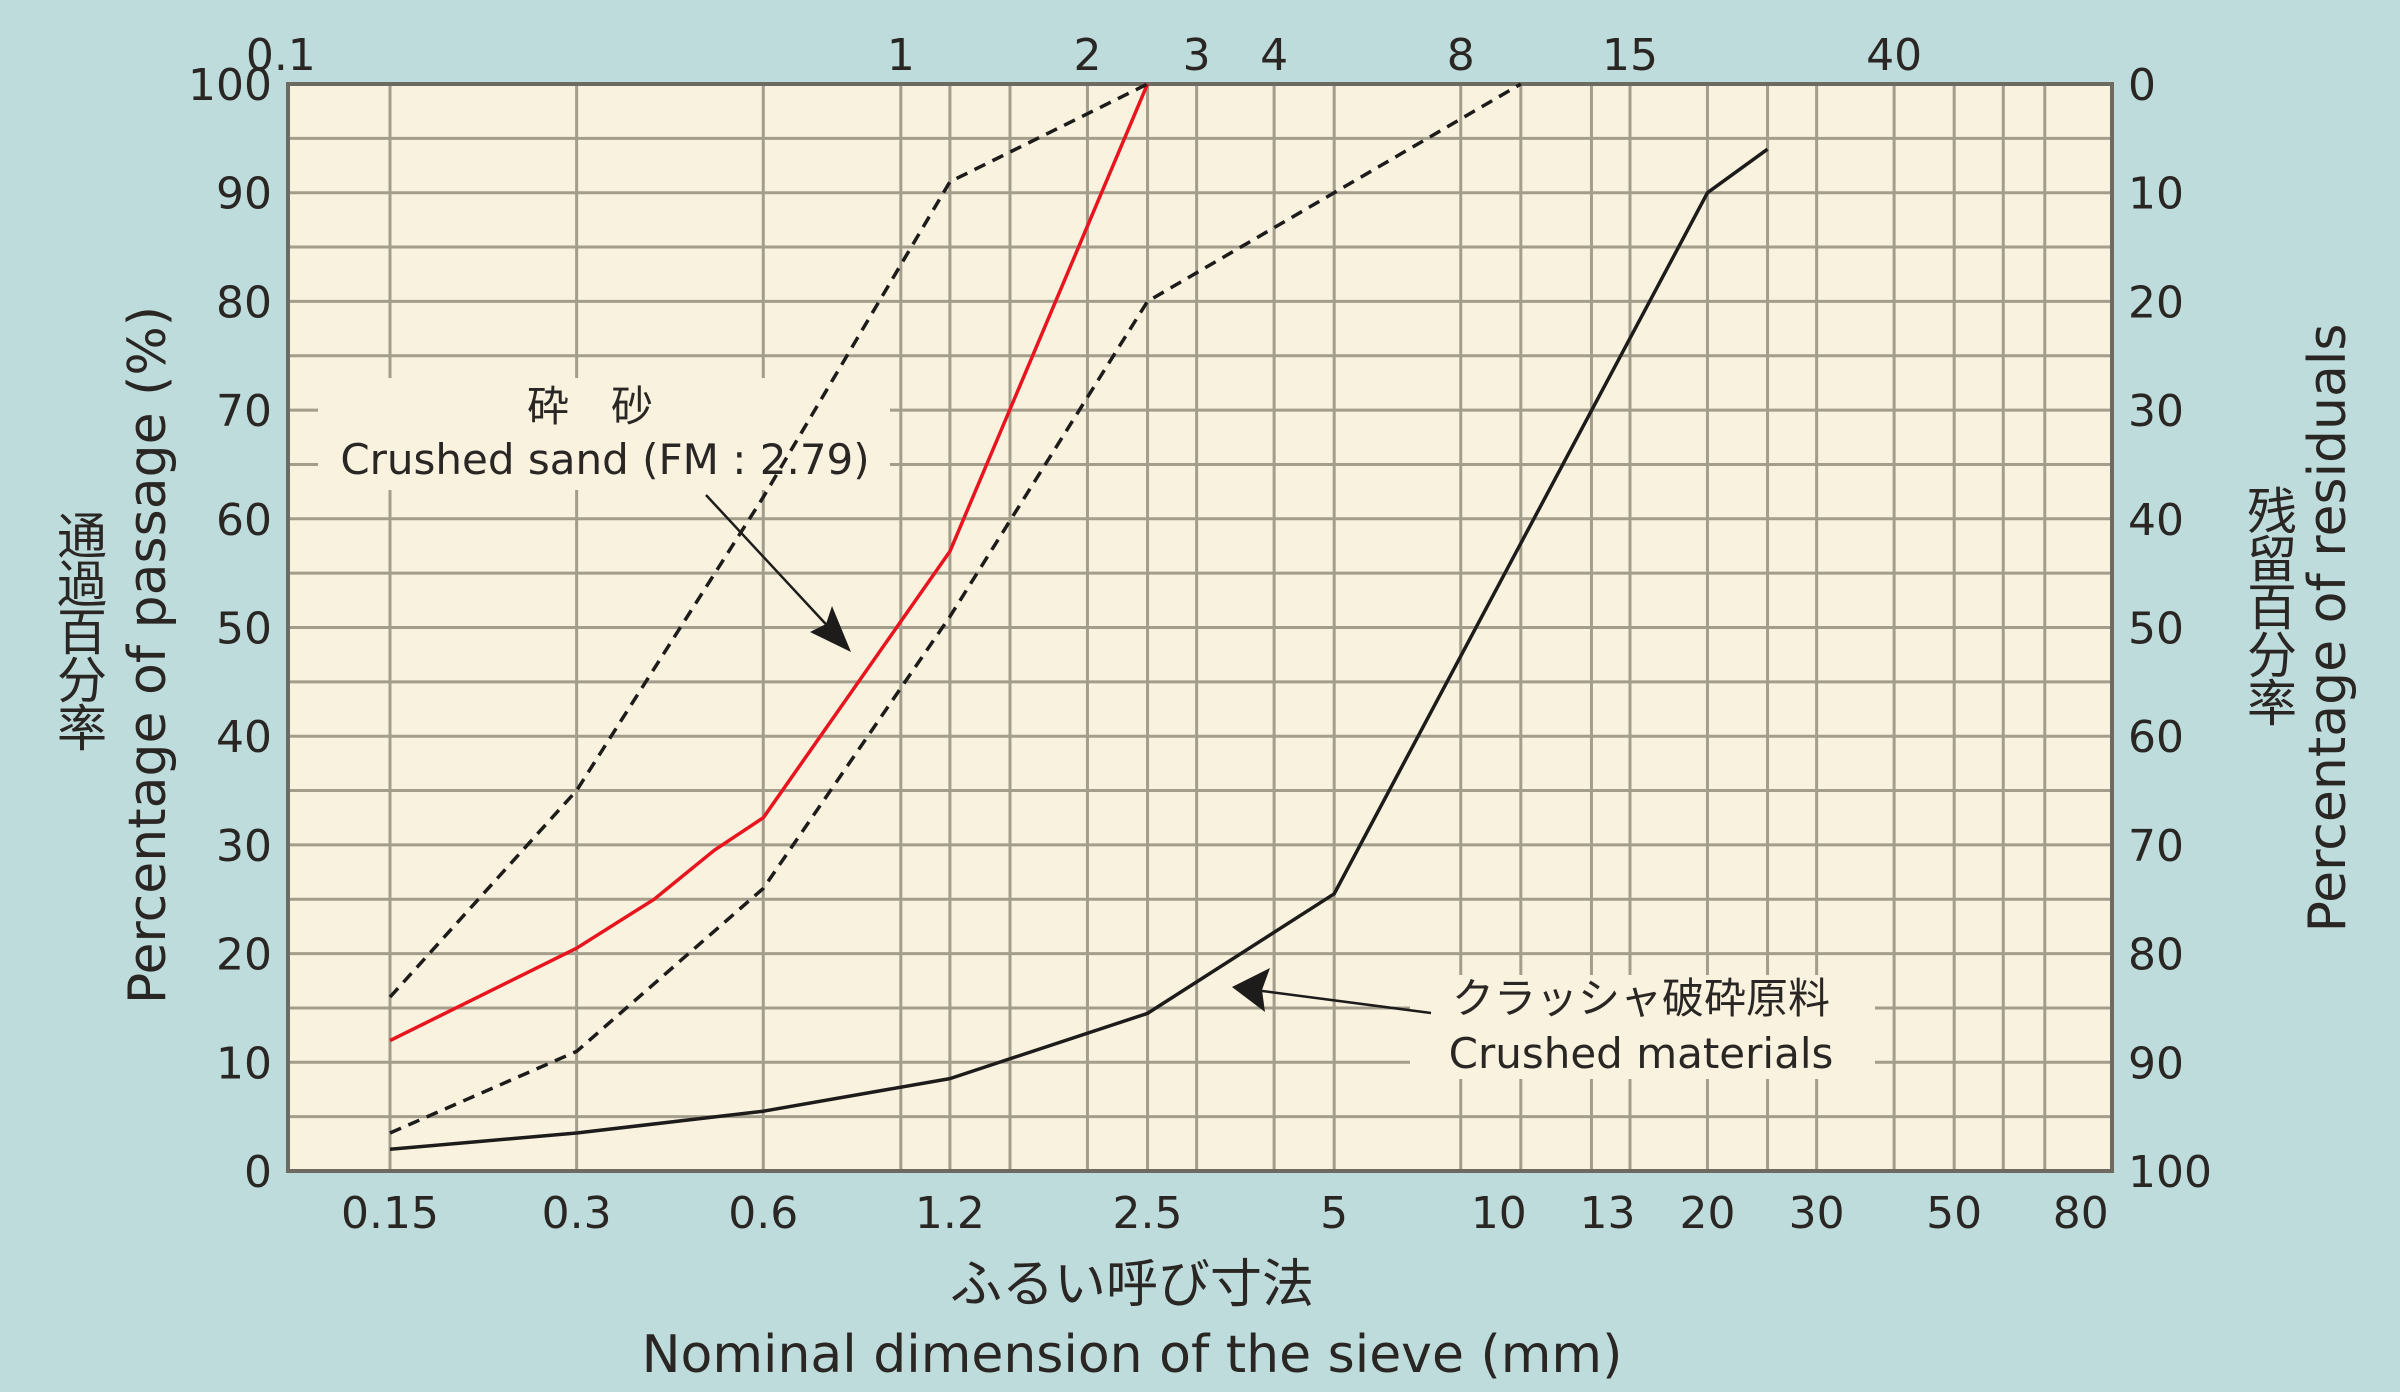  What do you see at coordinates (1461, 55) in the screenshot?
I see `x-tick-top: 8` at bounding box center [1461, 55].